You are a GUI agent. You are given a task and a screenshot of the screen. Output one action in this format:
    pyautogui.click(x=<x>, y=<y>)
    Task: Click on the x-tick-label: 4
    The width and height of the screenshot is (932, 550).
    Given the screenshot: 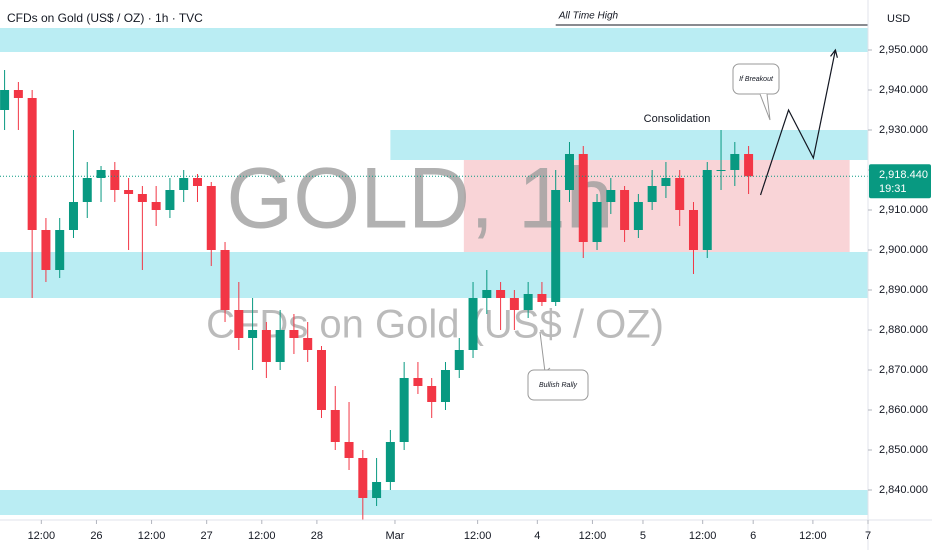 What is the action you would take?
    pyautogui.click(x=537, y=536)
    